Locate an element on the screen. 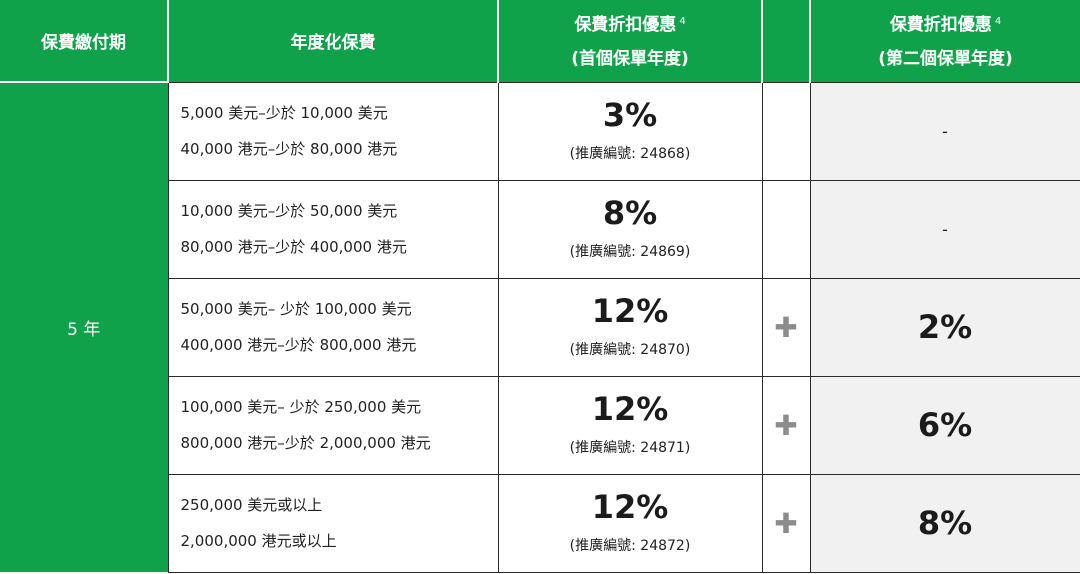  first-year-discount: 8% (推廣編號: 24869) is located at coordinates (630, 229).